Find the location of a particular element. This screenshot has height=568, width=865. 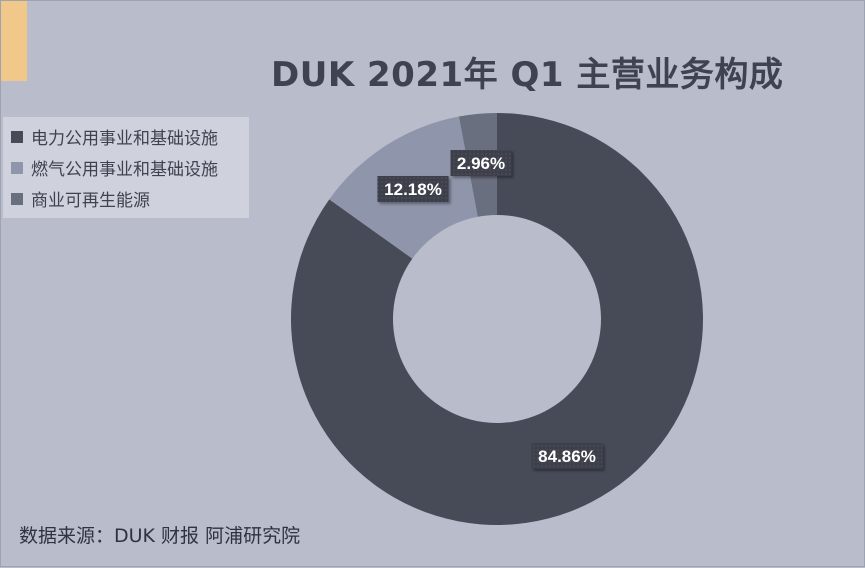

data-label: 2.96% is located at coordinates (481, 163).